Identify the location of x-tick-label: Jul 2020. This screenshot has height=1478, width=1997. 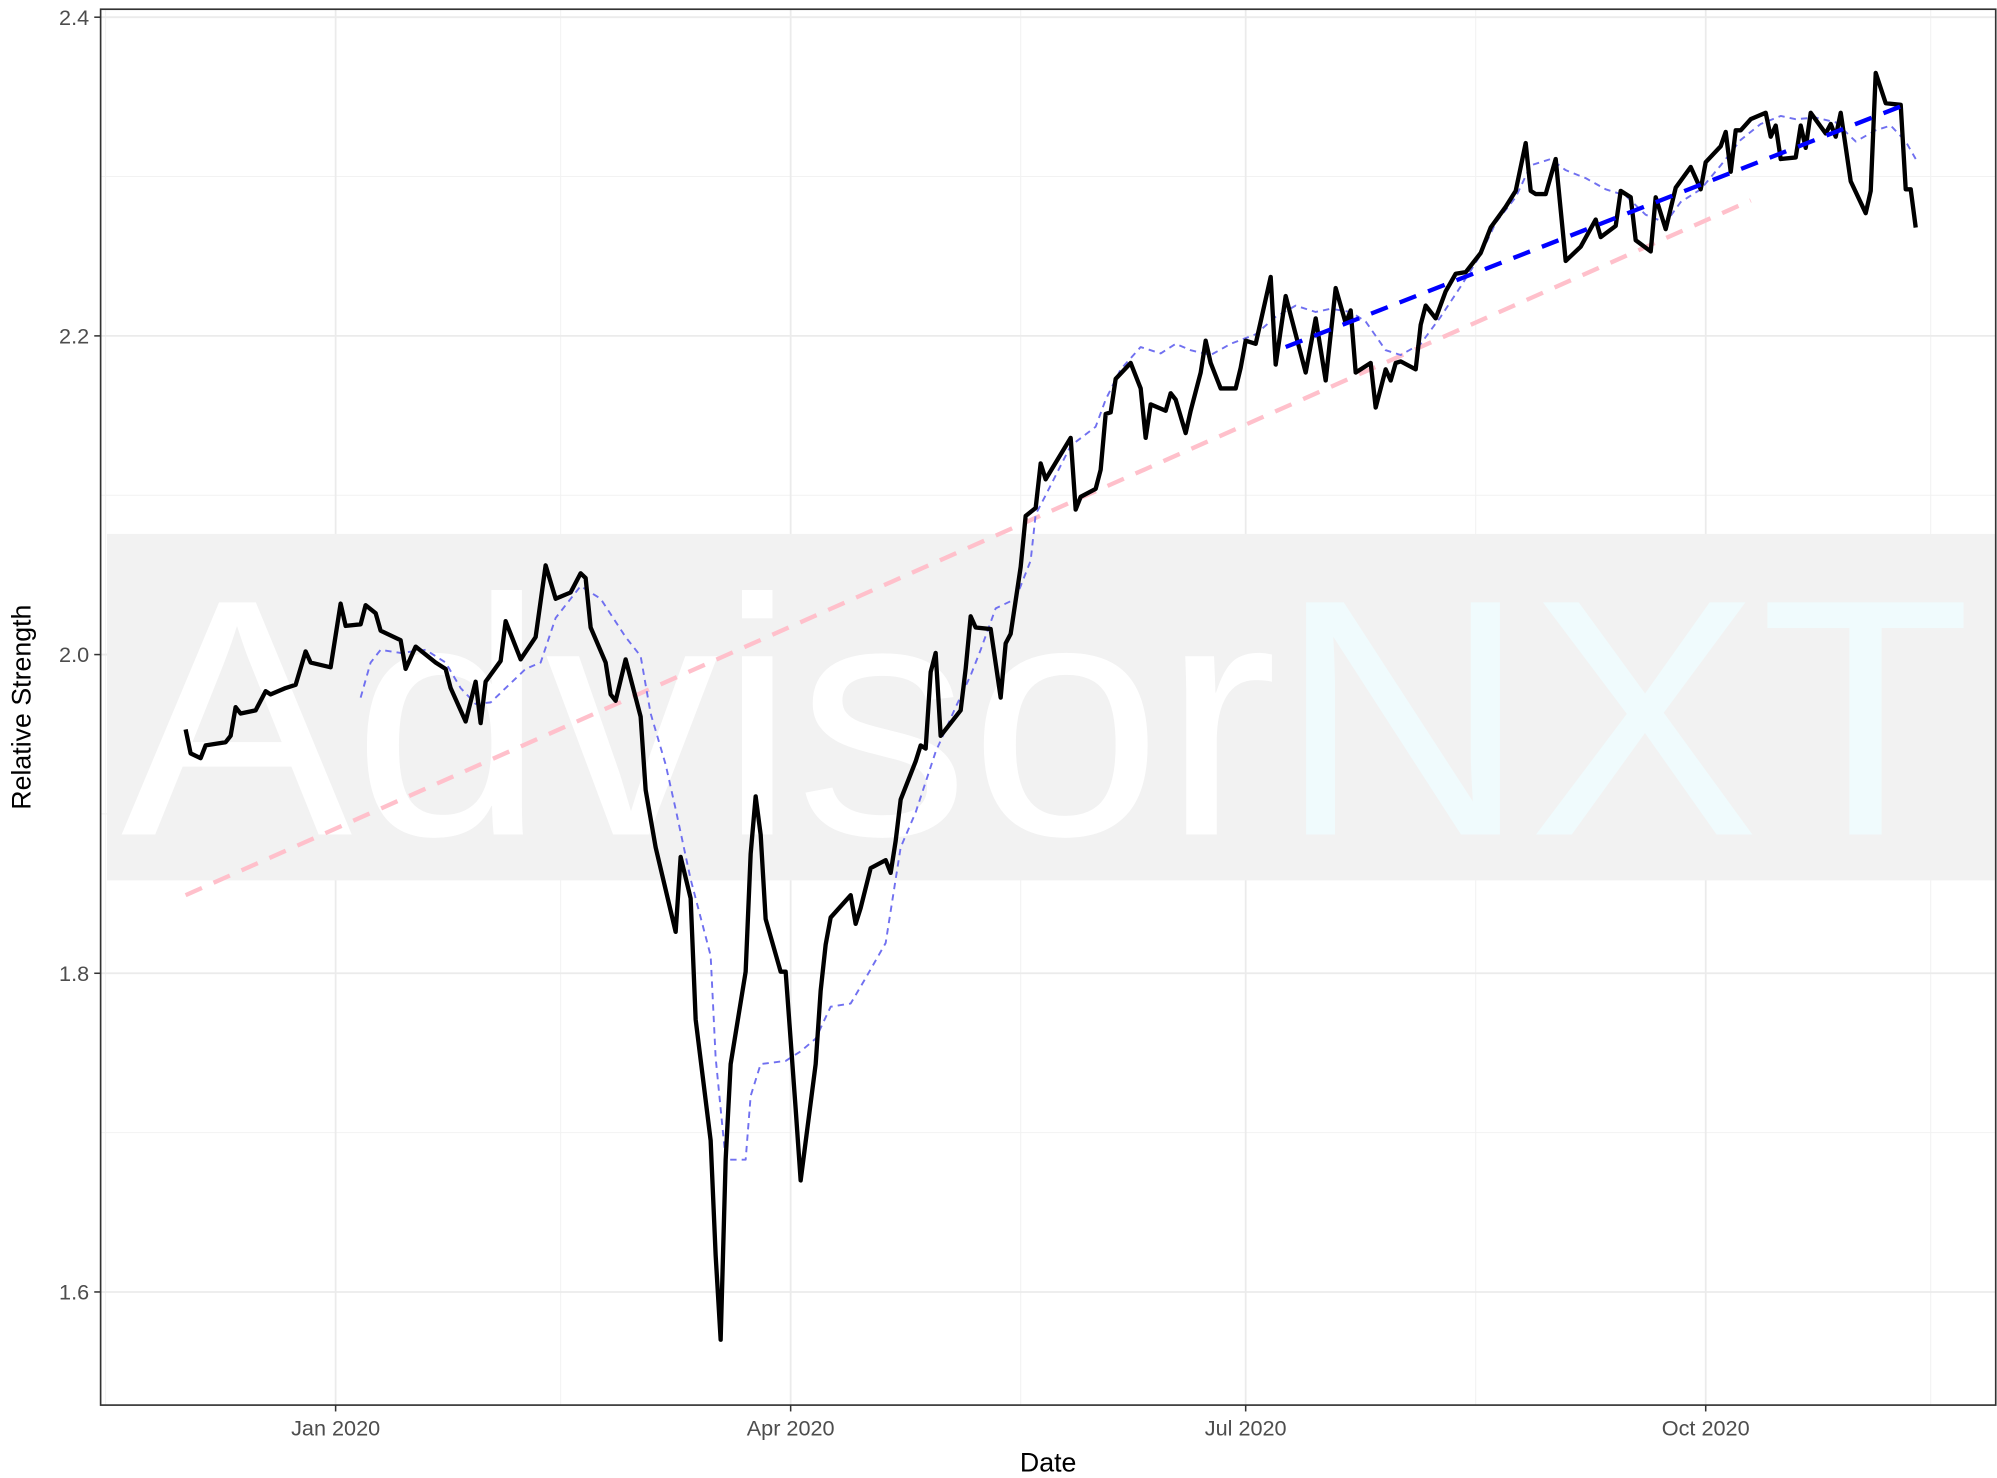
(1246, 1428).